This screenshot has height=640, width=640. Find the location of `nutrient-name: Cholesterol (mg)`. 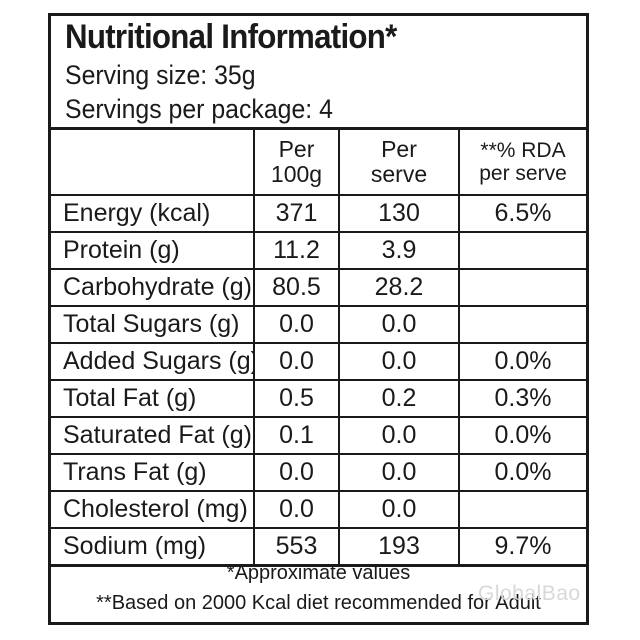

nutrient-name: Cholesterol (mg) is located at coordinates (153, 509).